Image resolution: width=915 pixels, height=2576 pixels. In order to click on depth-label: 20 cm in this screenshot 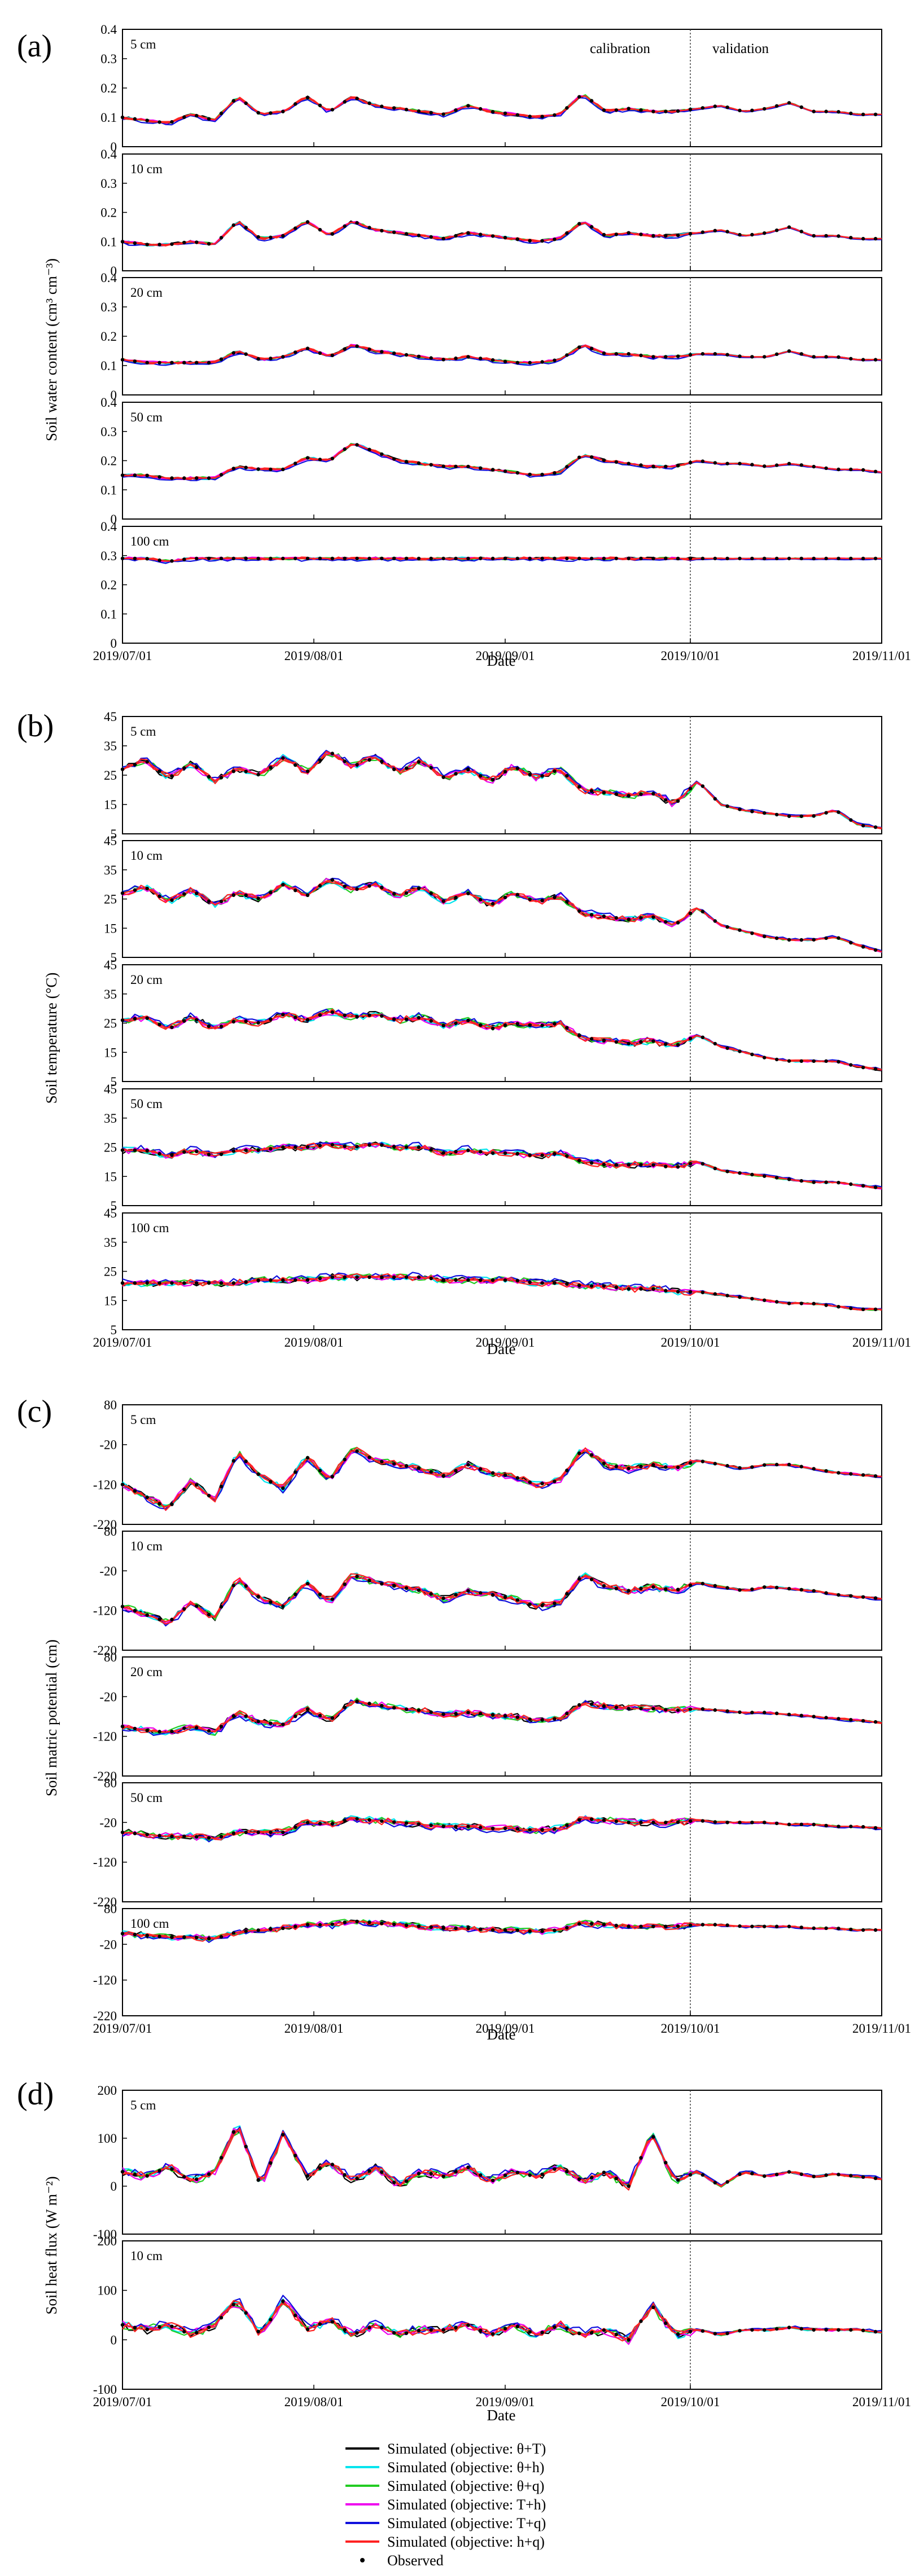, I will do `click(147, 980)`.